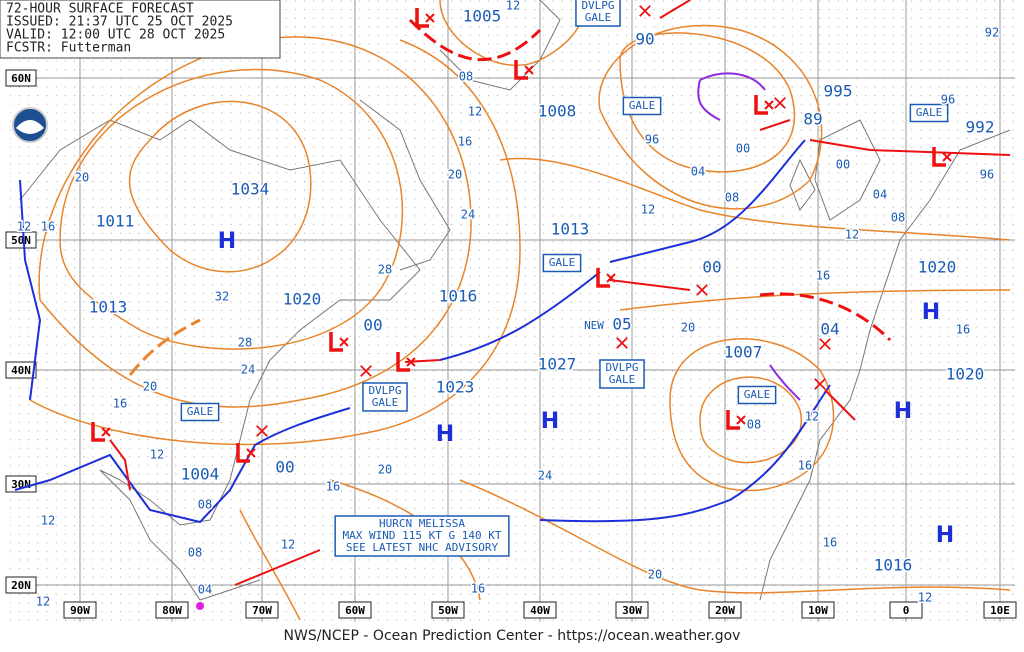  Describe the element at coordinates (992, 33) in the screenshot. I see `isobar-label: 92` at that location.